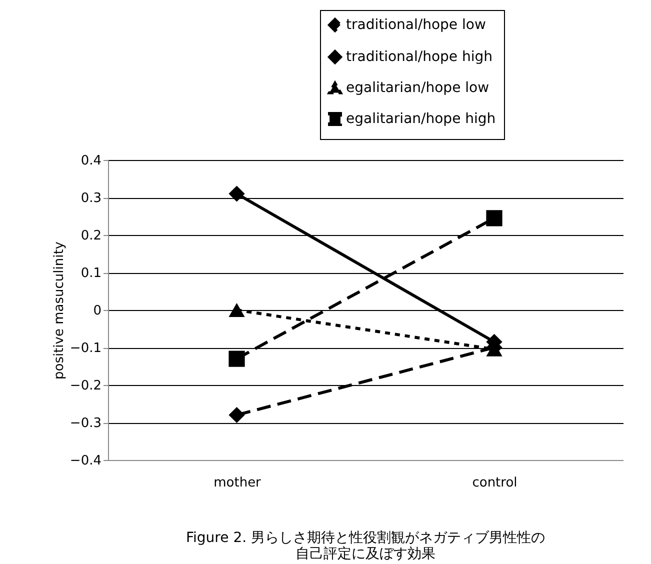  What do you see at coordinates (91, 236) in the screenshot?
I see `y-tick-label: 0.2` at bounding box center [91, 236].